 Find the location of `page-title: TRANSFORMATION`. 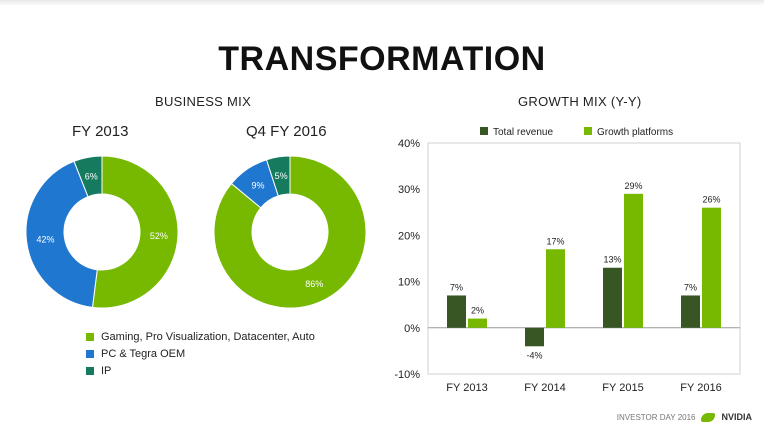

page-title: TRANSFORMATION is located at coordinates (382, 59).